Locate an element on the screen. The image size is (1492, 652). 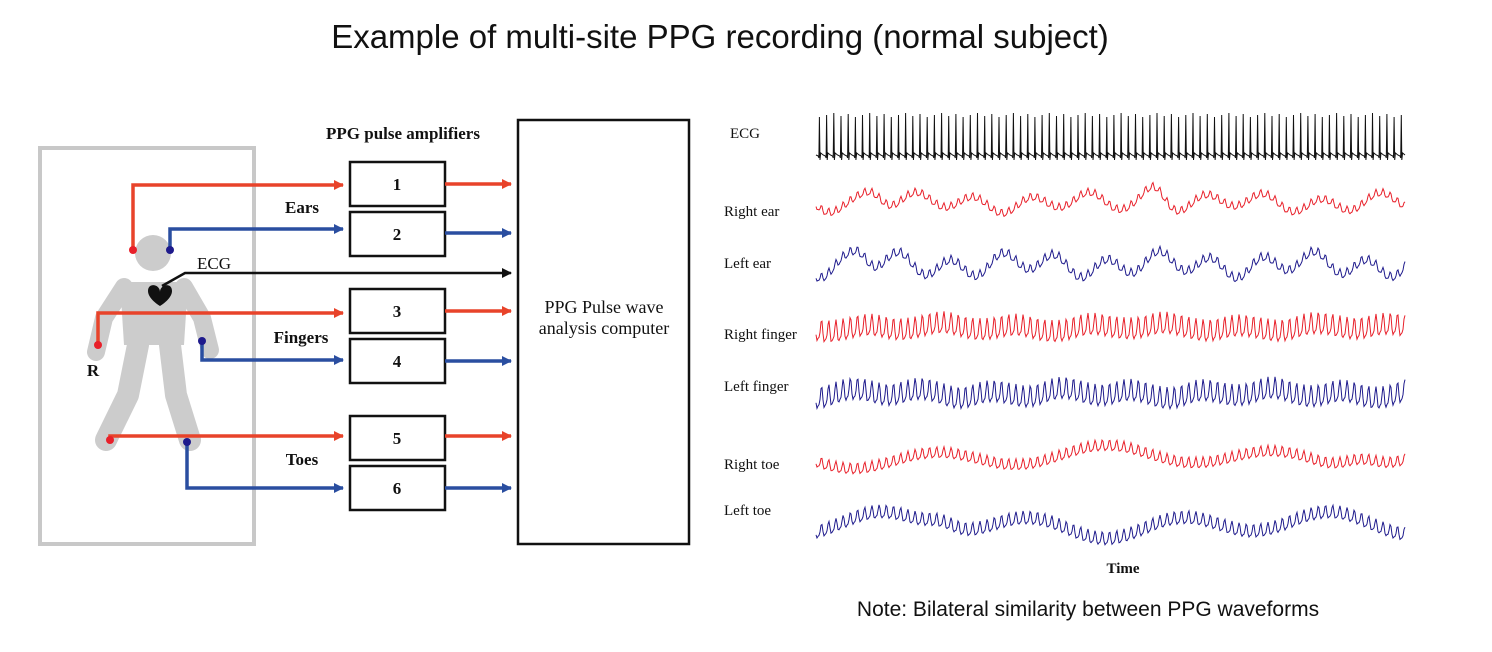
lead-ecg is located at coordinates (336, 278).